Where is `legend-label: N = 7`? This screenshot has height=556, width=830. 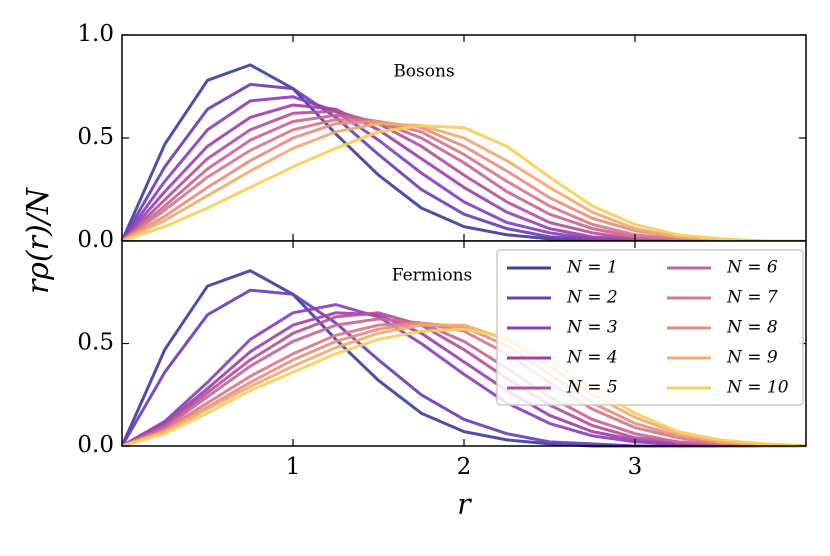 legend-label: N = 7 is located at coordinates (752, 298).